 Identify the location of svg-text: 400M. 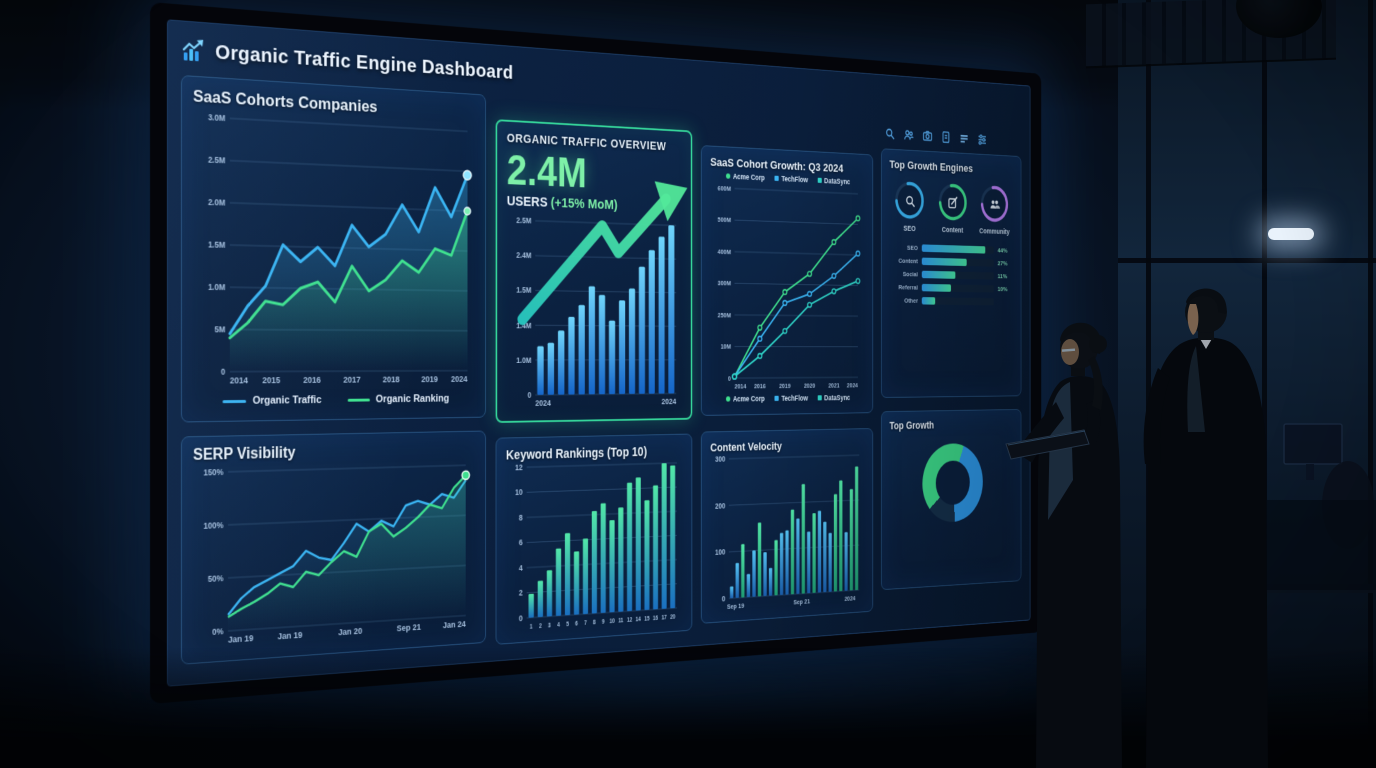
(724, 252).